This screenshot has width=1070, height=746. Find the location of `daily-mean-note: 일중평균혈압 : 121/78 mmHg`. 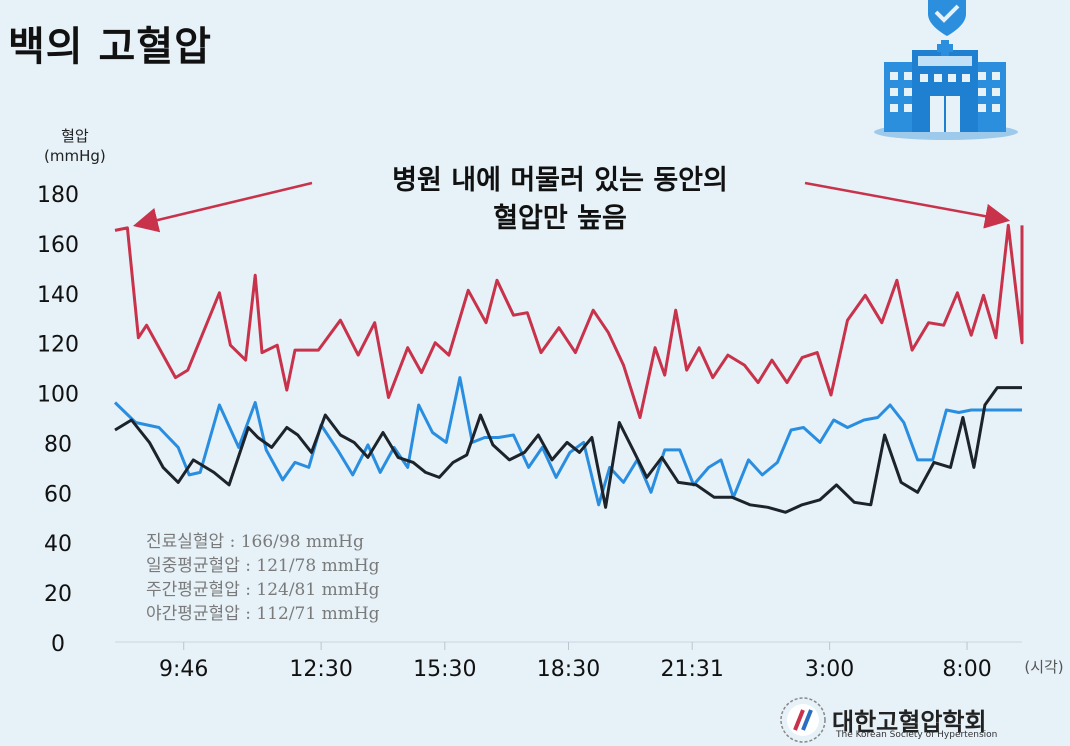

daily-mean-note: 일중평균혈압 : 121/78 mmHg is located at coordinates (263, 566).